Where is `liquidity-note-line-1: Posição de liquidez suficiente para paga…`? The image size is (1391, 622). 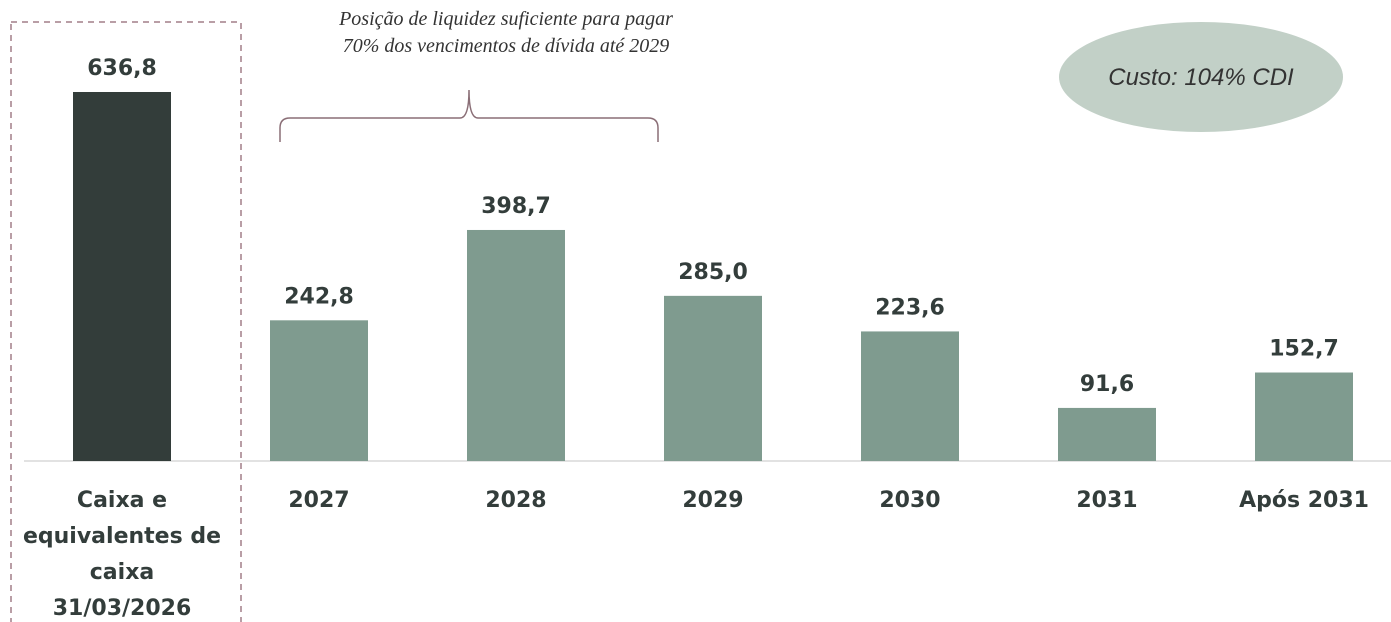
liquidity-note-line-1: Posição de liquidez suficiente para paga… is located at coordinates (505, 19).